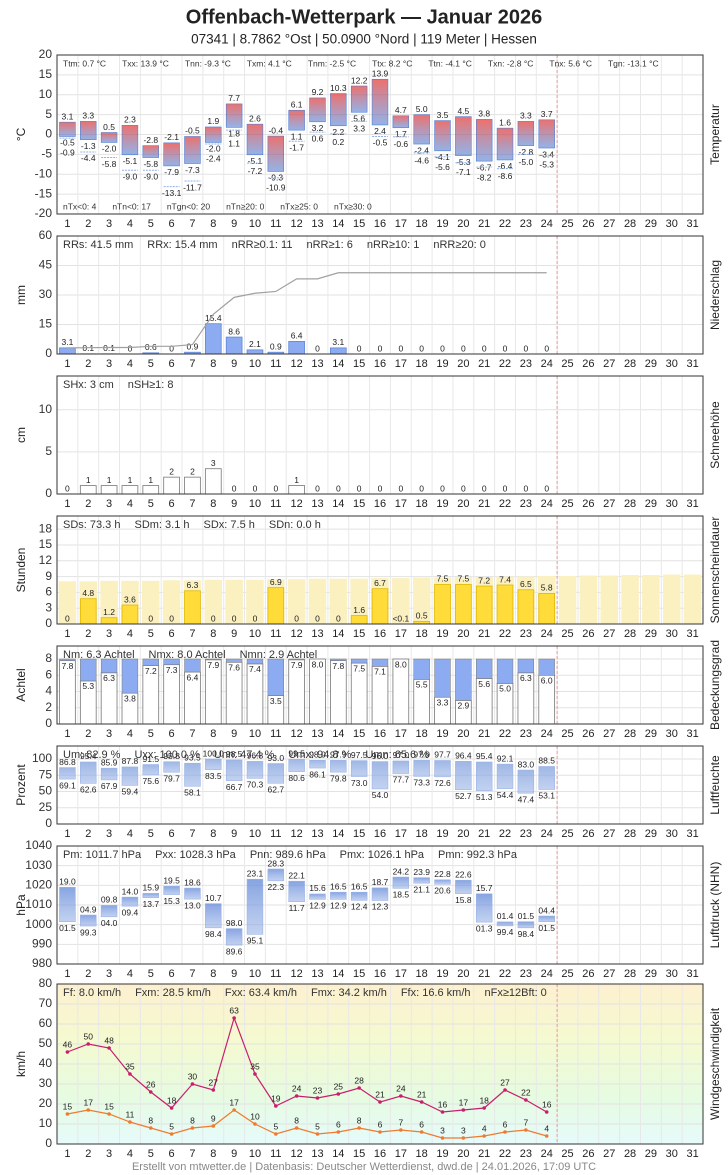 The image size is (728, 1175). Describe the element at coordinates (276, 758) in the screenshot. I see `data-label: 93.0` at that location.